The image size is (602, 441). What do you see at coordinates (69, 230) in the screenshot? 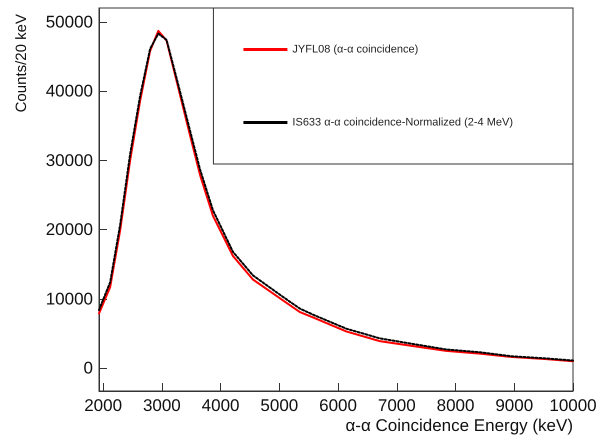
I see `y-tick-label: 20000` at bounding box center [69, 230].